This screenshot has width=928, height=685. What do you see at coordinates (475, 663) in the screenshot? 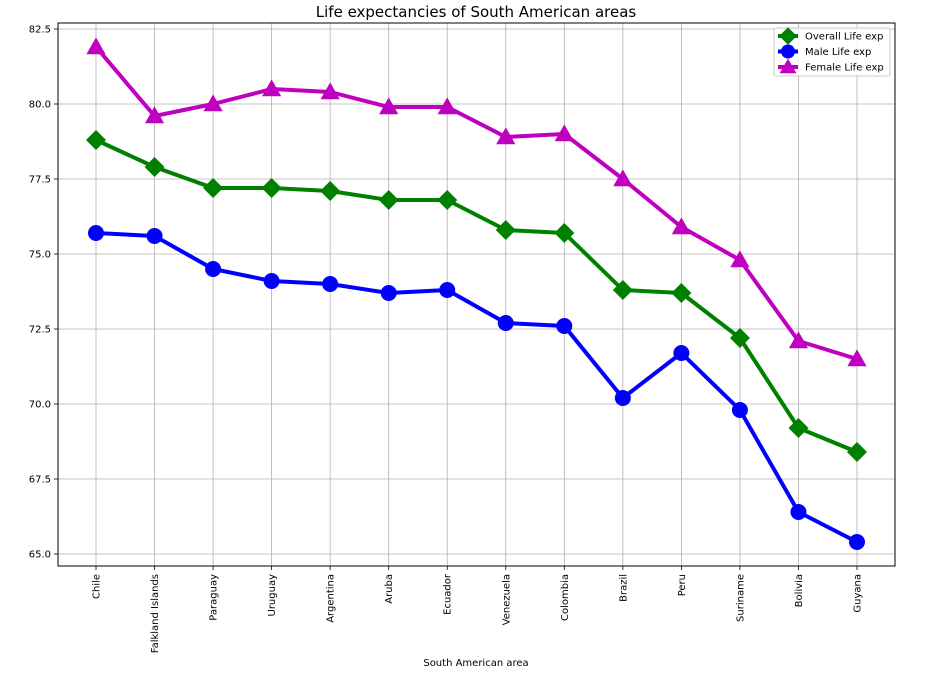
I see `x-axis-title: South American area` at bounding box center [475, 663].